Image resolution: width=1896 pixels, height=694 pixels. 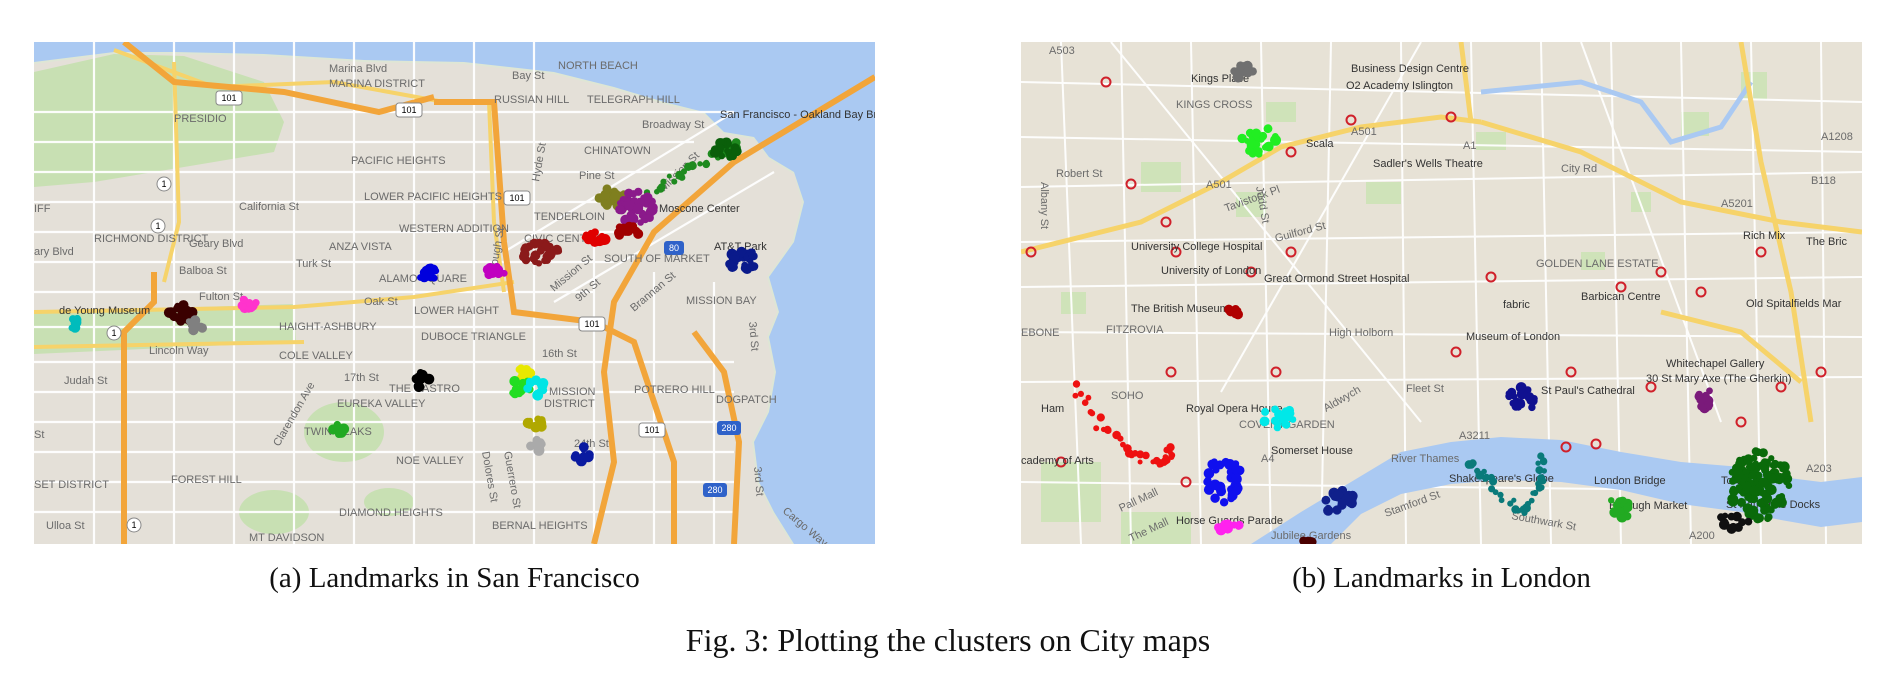 I want to click on label-royal-opera: Royal Opera House, so click(x=1234, y=409).